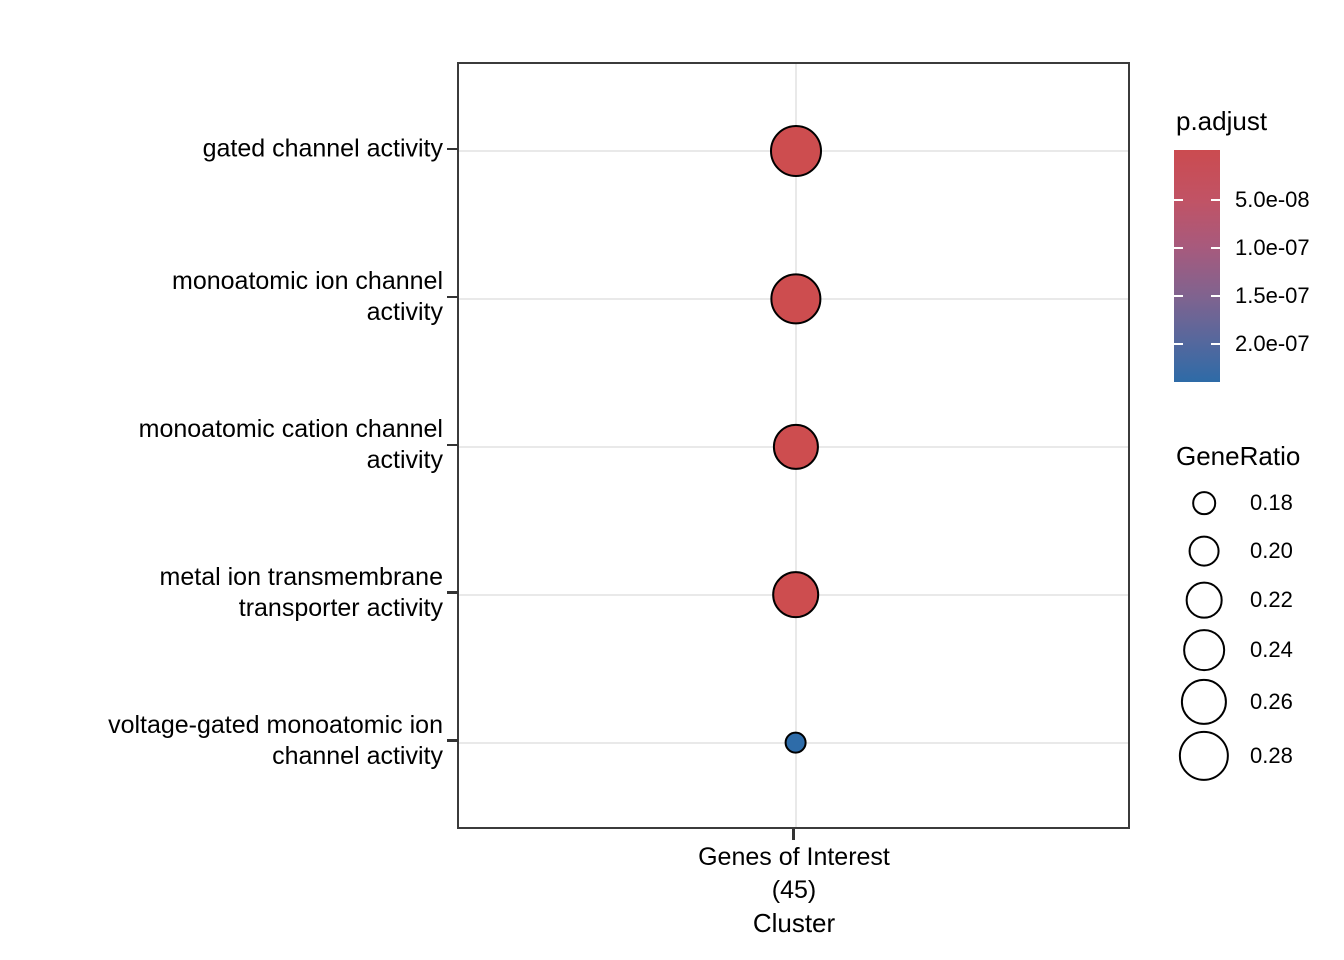  Describe the element at coordinates (340, 607) in the screenshot. I see `y-axis-label-line: transporter activity` at that location.